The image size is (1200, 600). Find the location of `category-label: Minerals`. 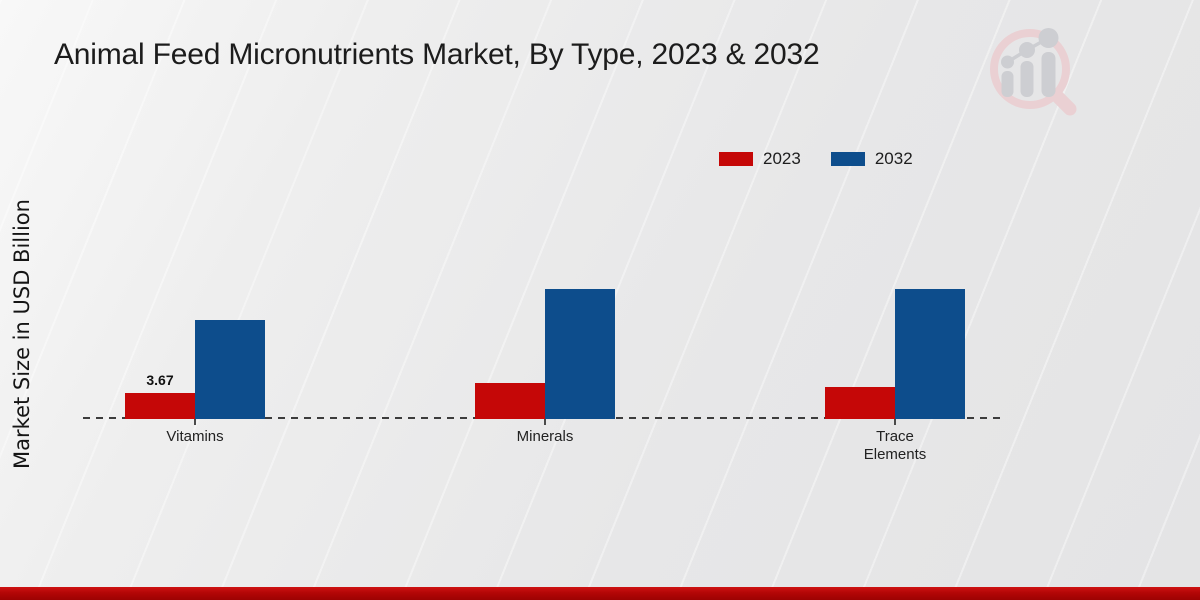

category-label: Minerals is located at coordinates (545, 436).